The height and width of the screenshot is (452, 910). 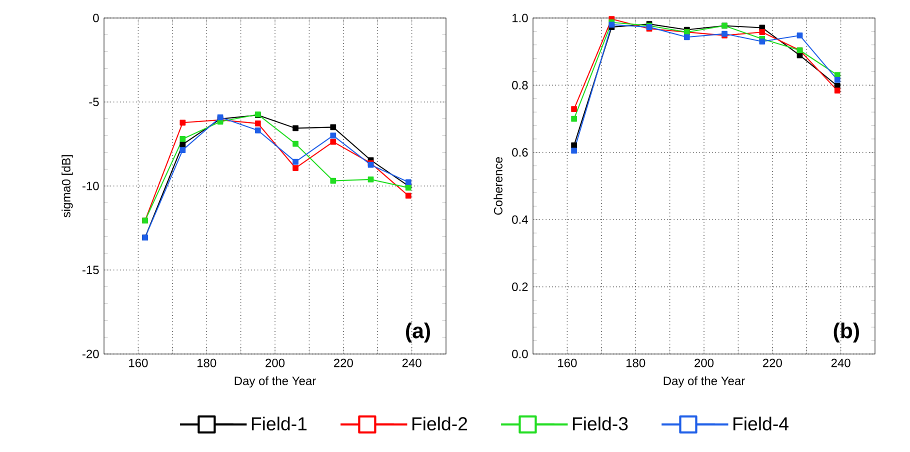 I want to click on y-tick-label: 0.0, so click(x=520, y=354).